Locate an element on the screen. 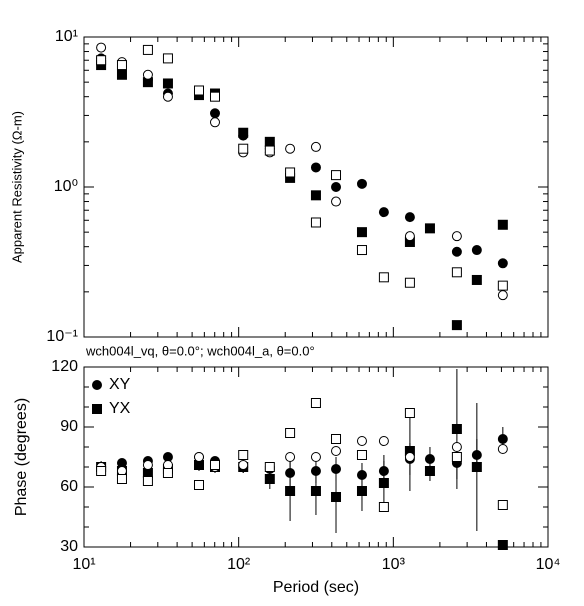 The image size is (584, 606). y-tick-label: 30 is located at coordinates (69, 546).